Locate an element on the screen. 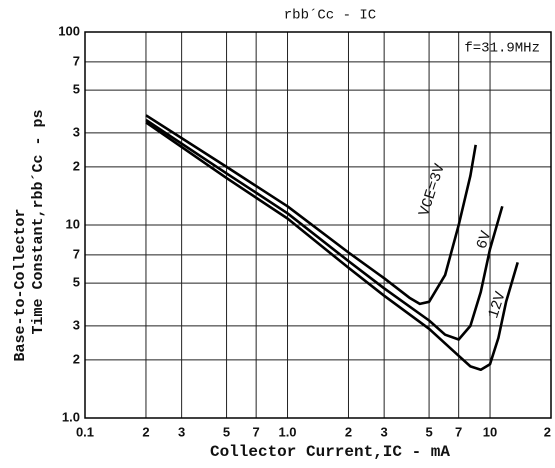 Image resolution: width=555 pixels, height=468 pixels. x-tick-label: 10 is located at coordinates (490, 431).